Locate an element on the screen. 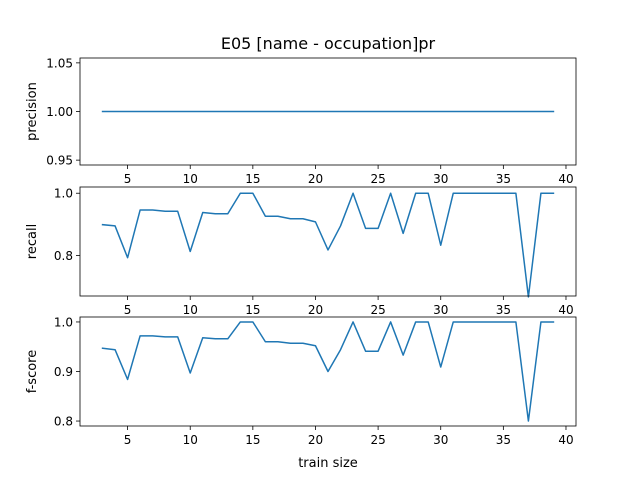  precision-x-tick-label: 40 is located at coordinates (565, 179).